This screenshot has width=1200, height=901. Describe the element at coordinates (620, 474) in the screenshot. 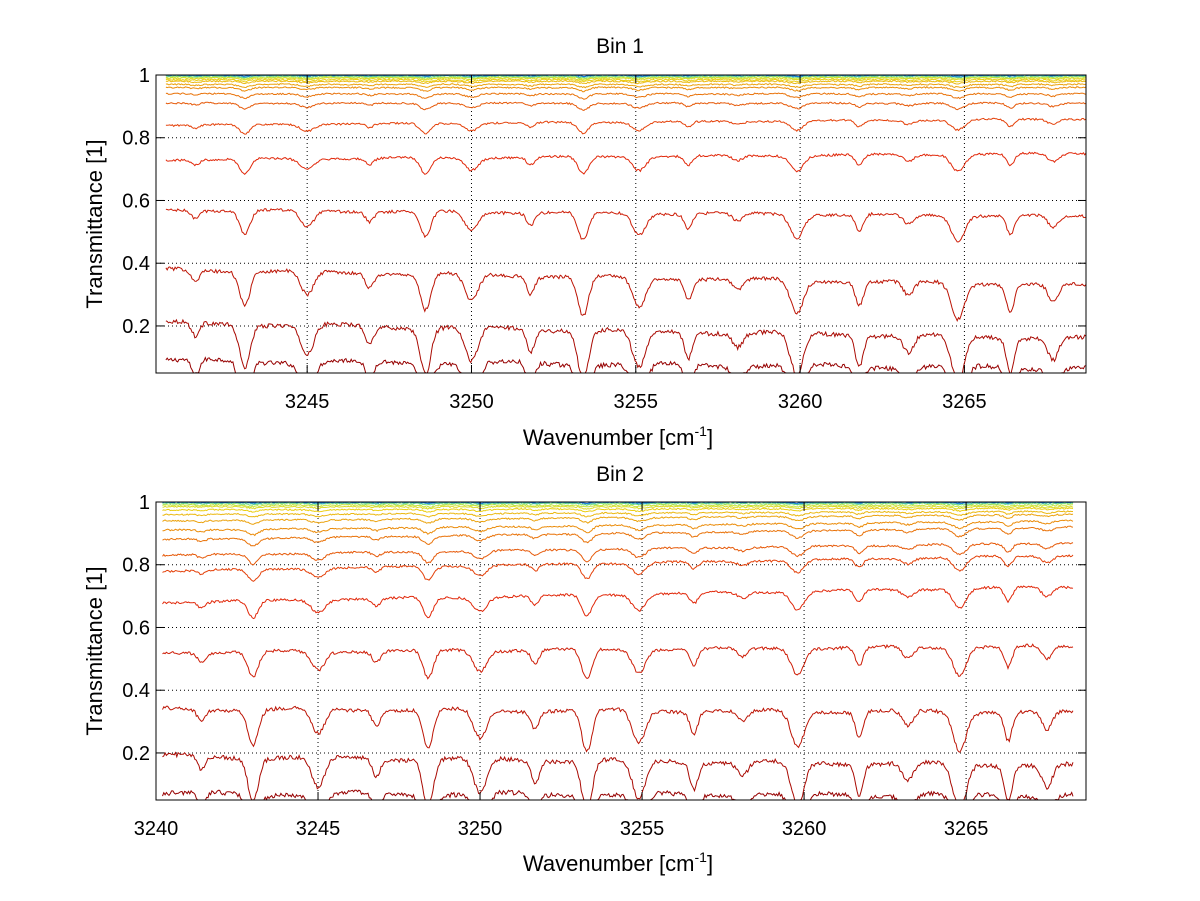

I see `chart-title: Bin 2` at that location.